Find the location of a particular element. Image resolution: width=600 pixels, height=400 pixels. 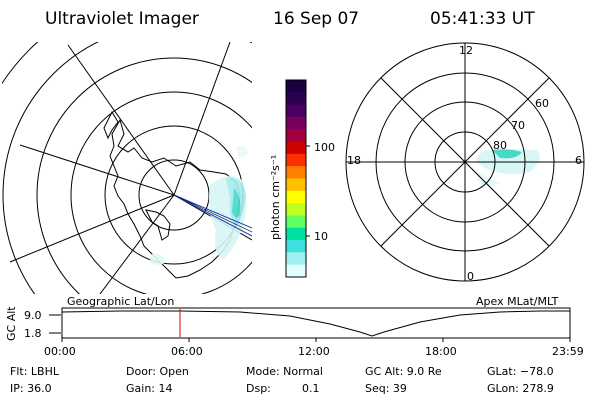

info-glon: GLon: 278.9 is located at coordinates (520, 388).